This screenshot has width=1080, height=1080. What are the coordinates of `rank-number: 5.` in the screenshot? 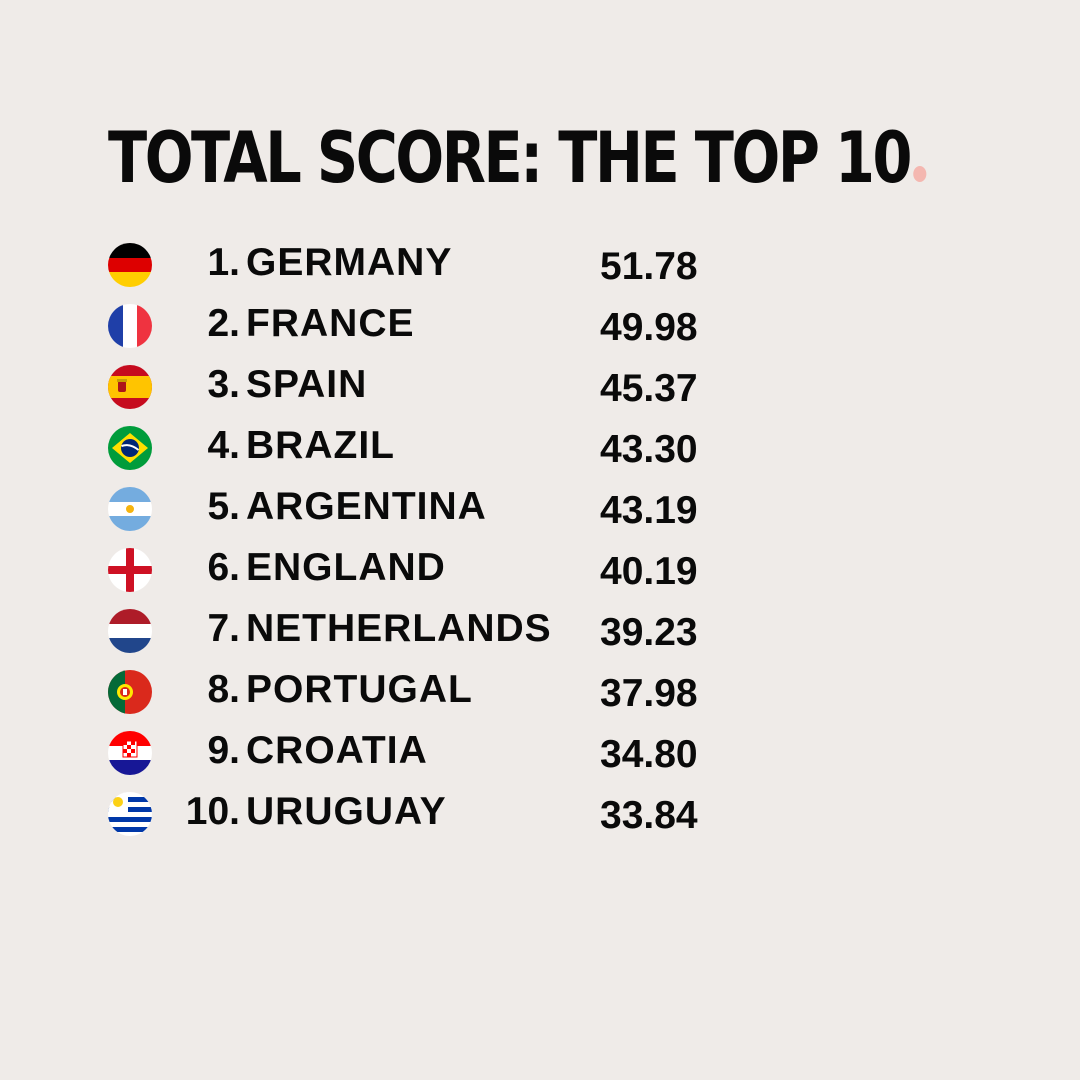 It's located at (223, 506).